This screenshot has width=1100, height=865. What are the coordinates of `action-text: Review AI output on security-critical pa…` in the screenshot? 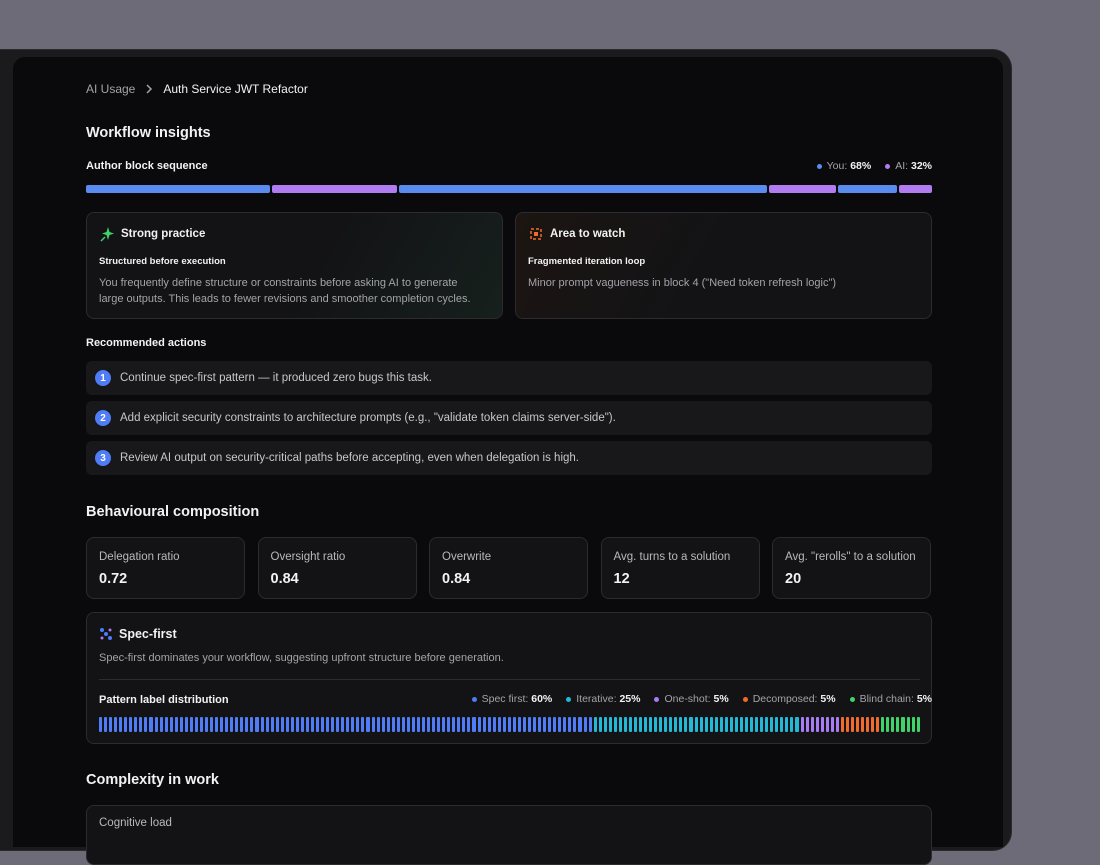 It's located at (349, 458).